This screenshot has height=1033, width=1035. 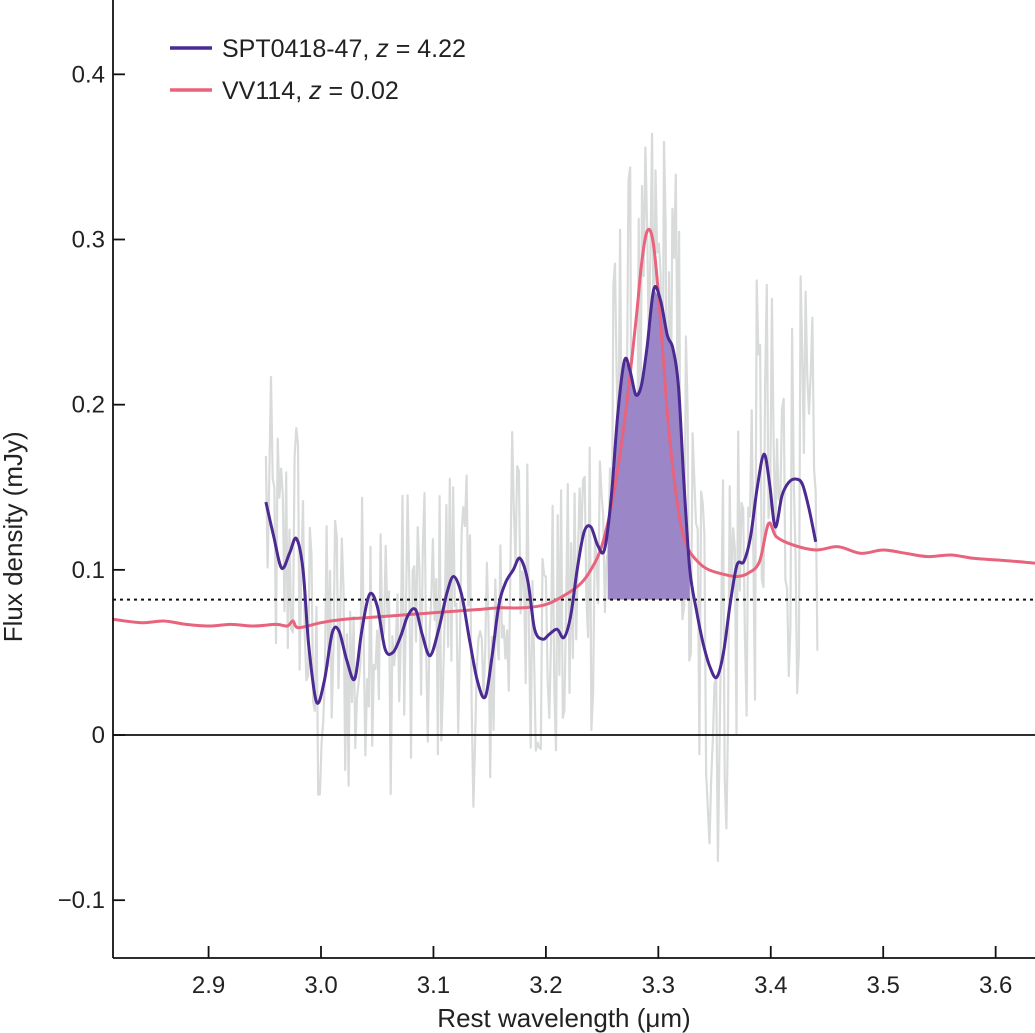 What do you see at coordinates (883, 985) in the screenshot?
I see `x-tick-label: 3.5` at bounding box center [883, 985].